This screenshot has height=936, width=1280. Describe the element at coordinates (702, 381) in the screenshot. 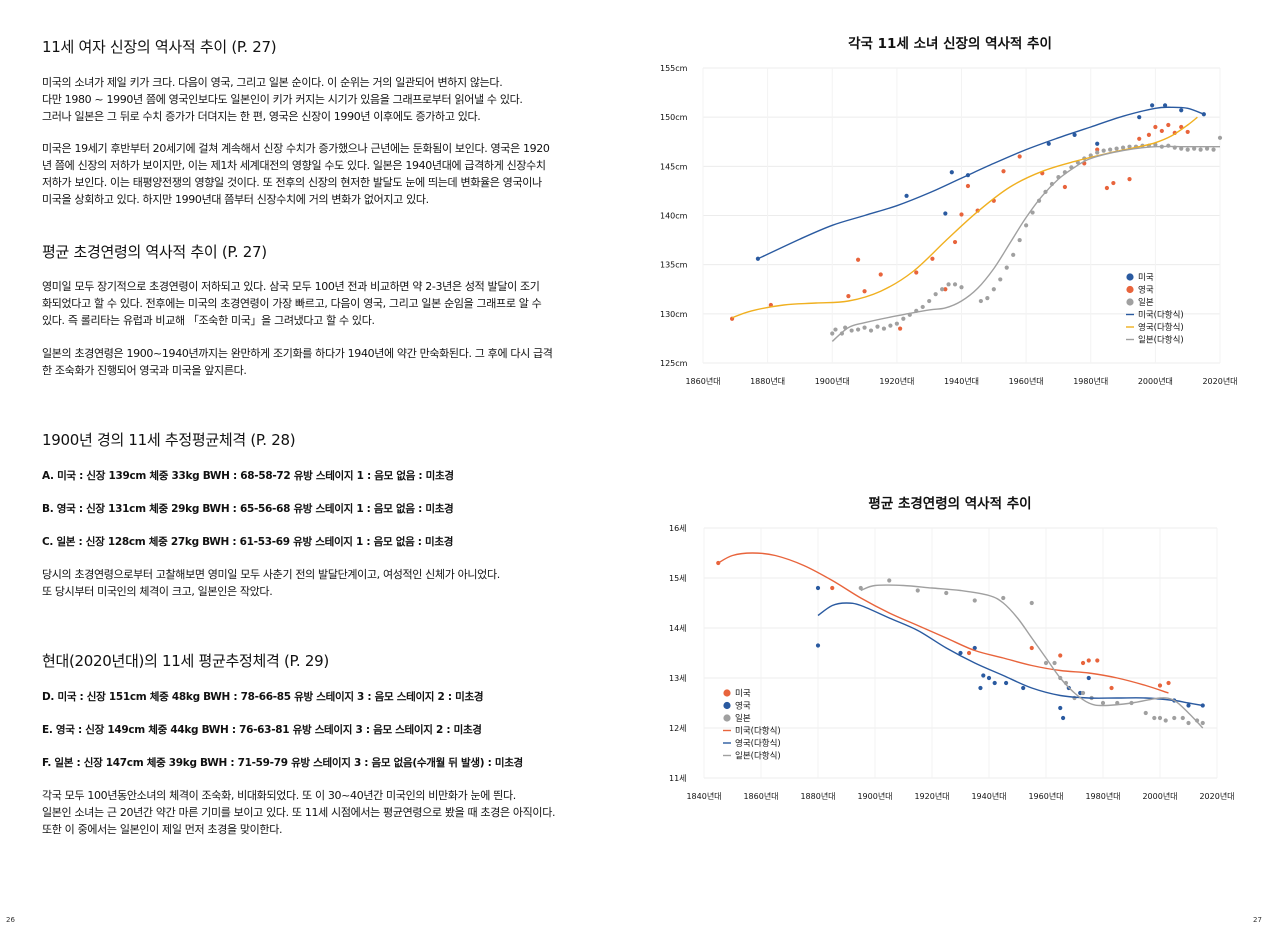

I see `x-tick-label: 1860년대` at that location.